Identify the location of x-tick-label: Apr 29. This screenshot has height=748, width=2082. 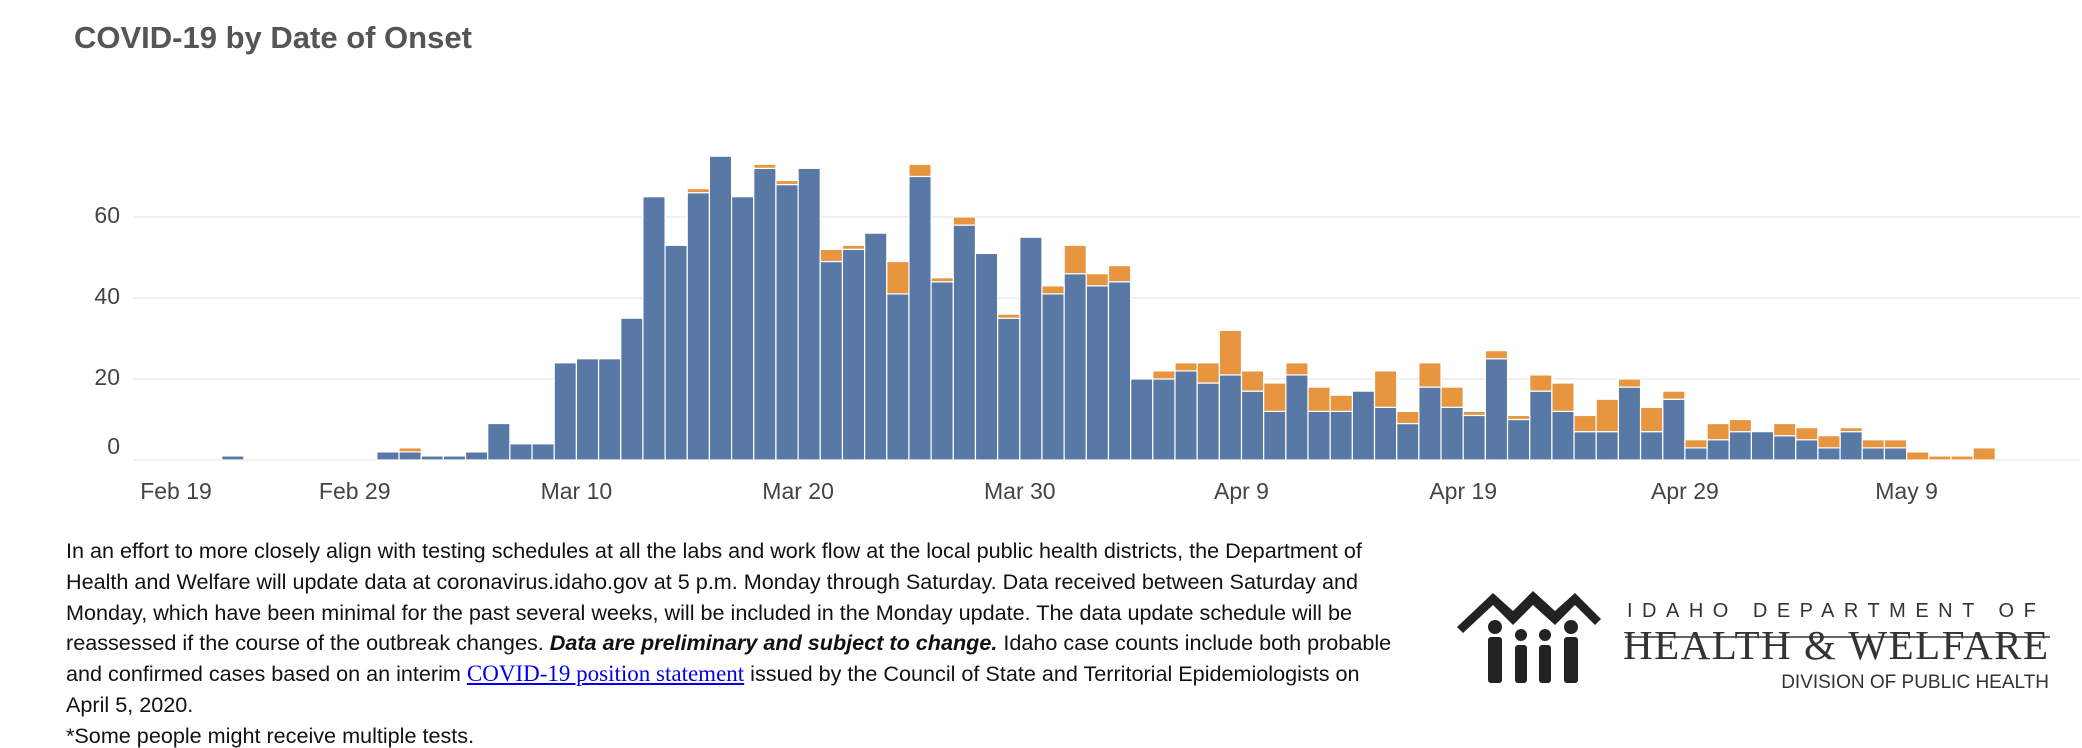
(1685, 491).